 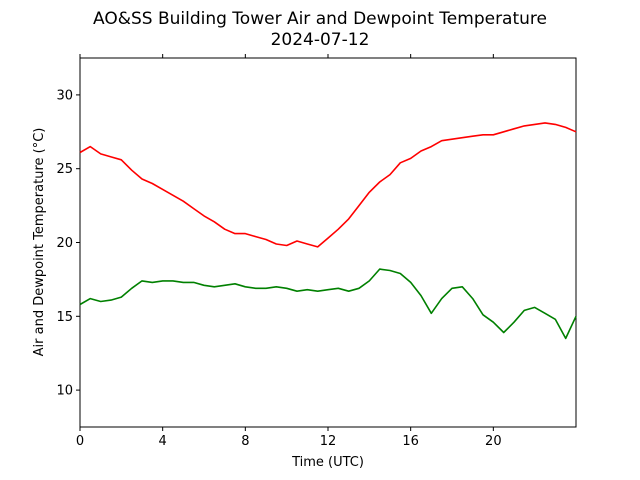 What do you see at coordinates (64, 391) in the screenshot?
I see `y-tick-label: 10` at bounding box center [64, 391].